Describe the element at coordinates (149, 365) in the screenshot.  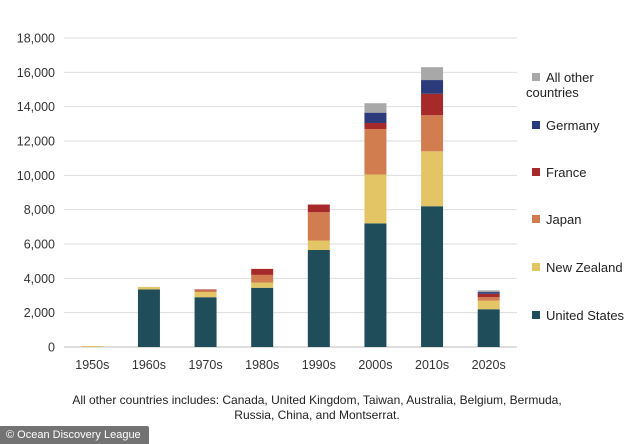
I see `x-tick-label: 1960s` at that location.